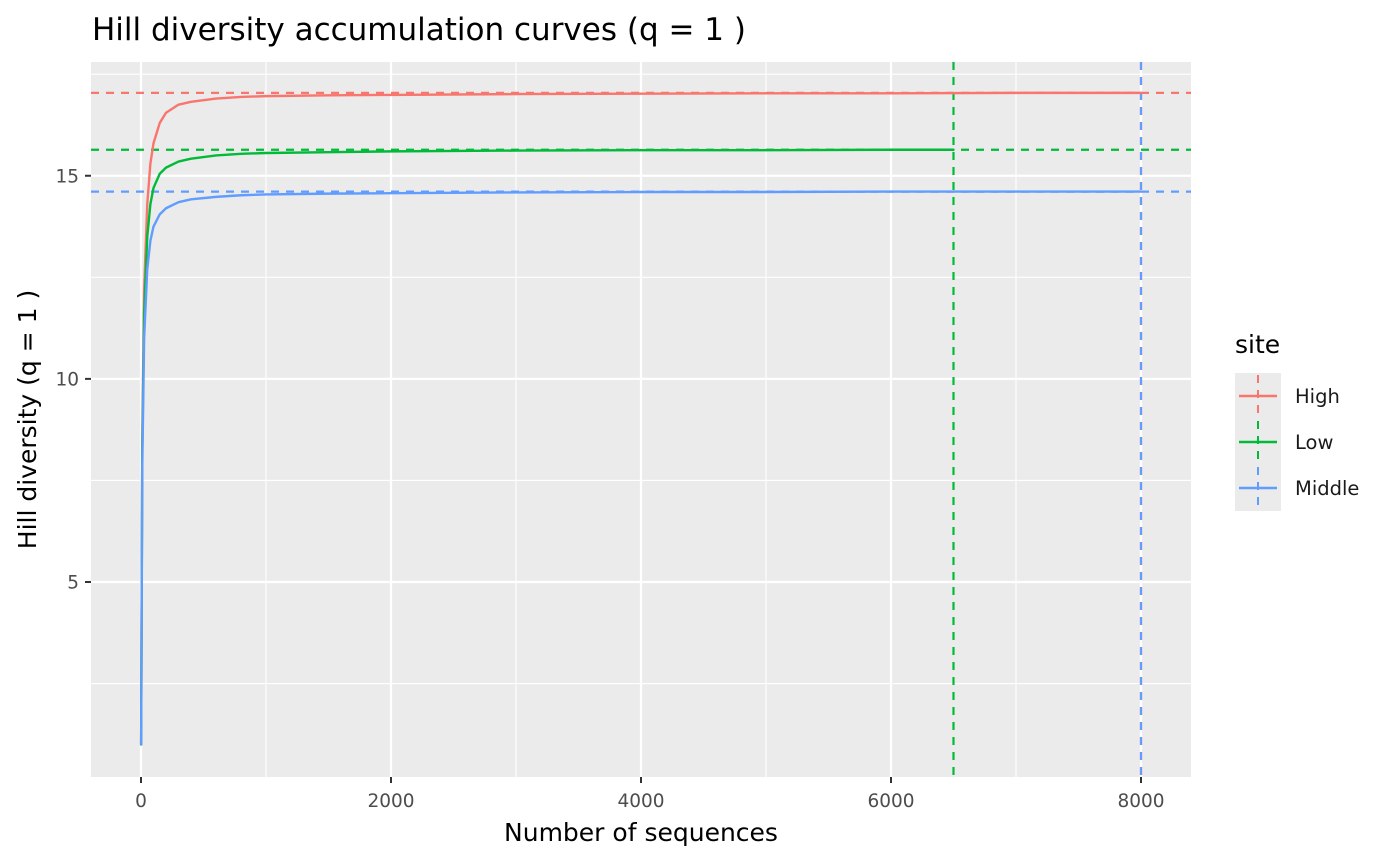 The image size is (1400, 866). I want to click on legend-key-low, so click(1258, 442).